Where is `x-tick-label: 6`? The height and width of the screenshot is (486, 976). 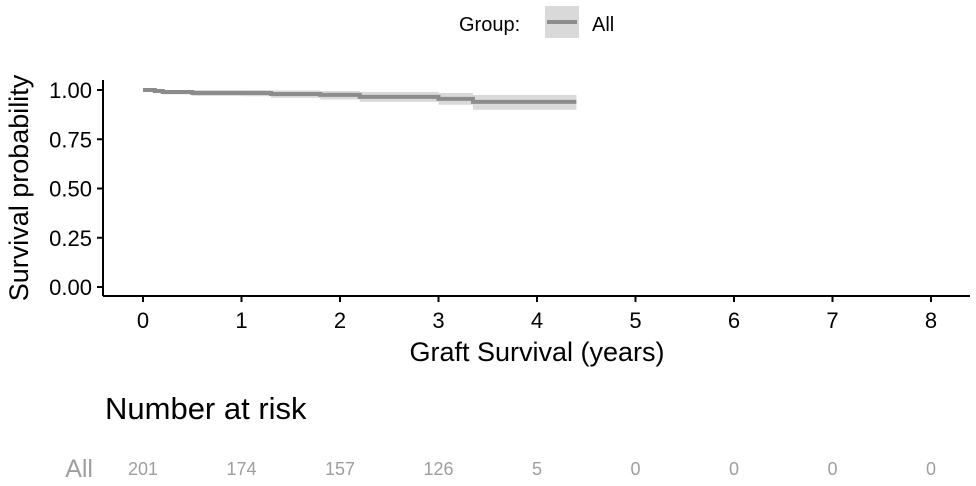
x-tick-label: 6 is located at coordinates (734, 320).